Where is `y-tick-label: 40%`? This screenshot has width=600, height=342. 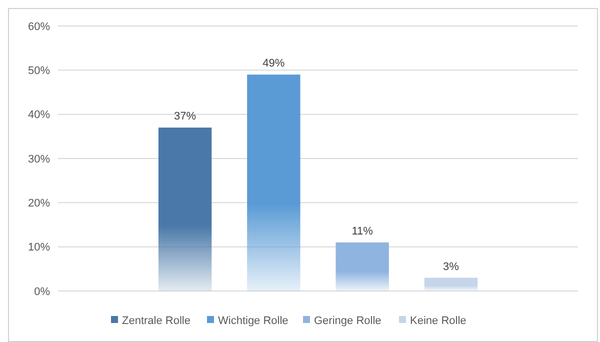 y-tick-label: 40% is located at coordinates (39, 115).